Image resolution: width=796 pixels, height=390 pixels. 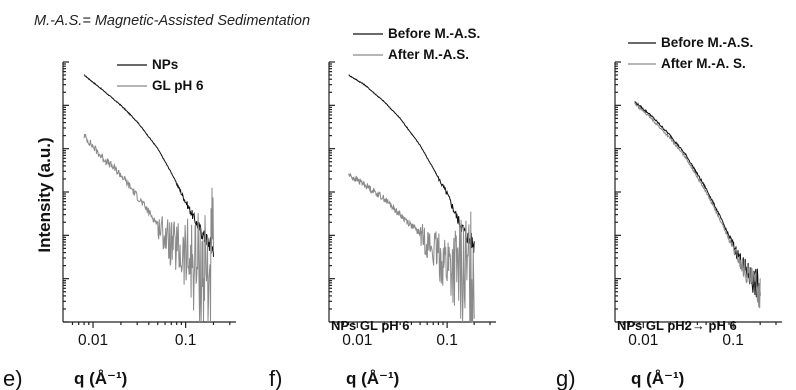 I want to click on panel-letter: f), so click(x=275, y=378).